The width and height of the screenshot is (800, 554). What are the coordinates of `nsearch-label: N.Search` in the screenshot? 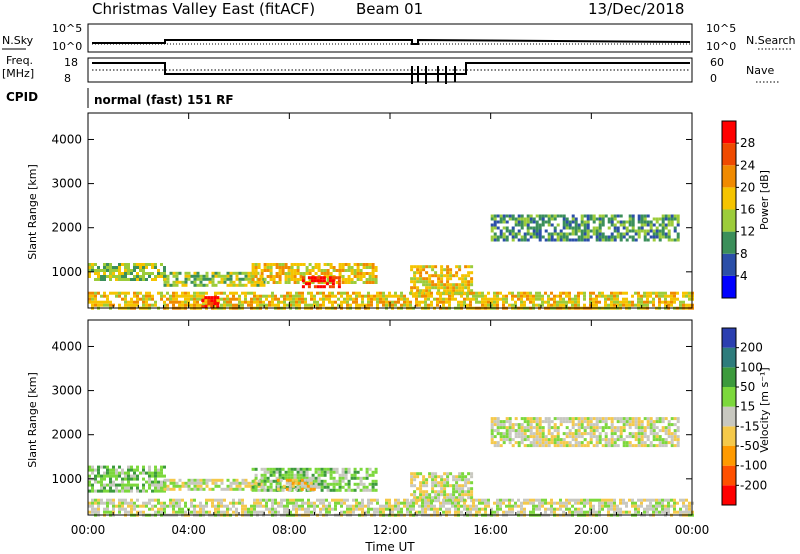 It's located at (771, 40).